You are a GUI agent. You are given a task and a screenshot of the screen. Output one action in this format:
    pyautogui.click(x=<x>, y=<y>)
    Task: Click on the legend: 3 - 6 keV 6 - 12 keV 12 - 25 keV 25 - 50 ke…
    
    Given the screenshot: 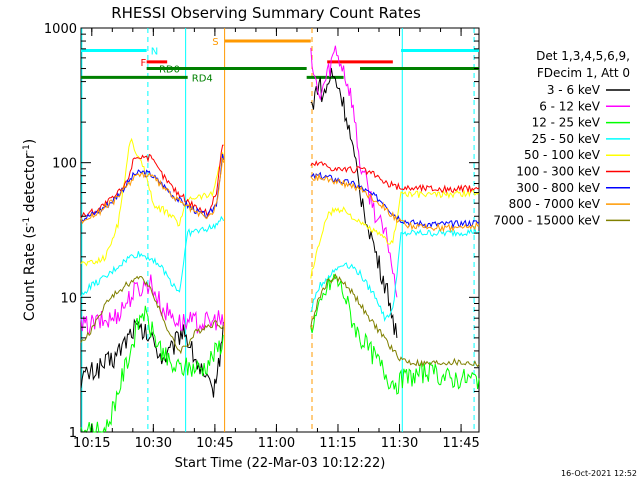 What is the action you would take?
    pyautogui.click(x=561, y=155)
    